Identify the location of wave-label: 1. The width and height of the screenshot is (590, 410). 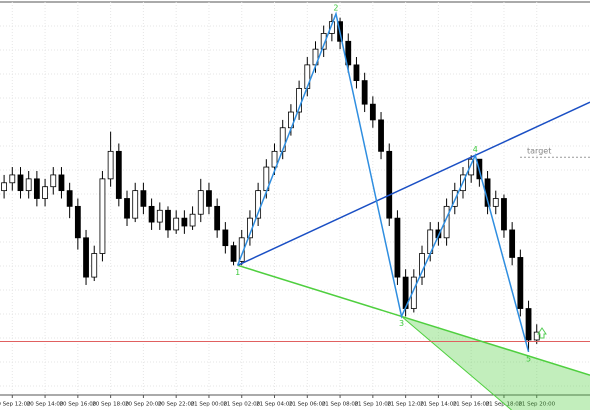
(237, 272).